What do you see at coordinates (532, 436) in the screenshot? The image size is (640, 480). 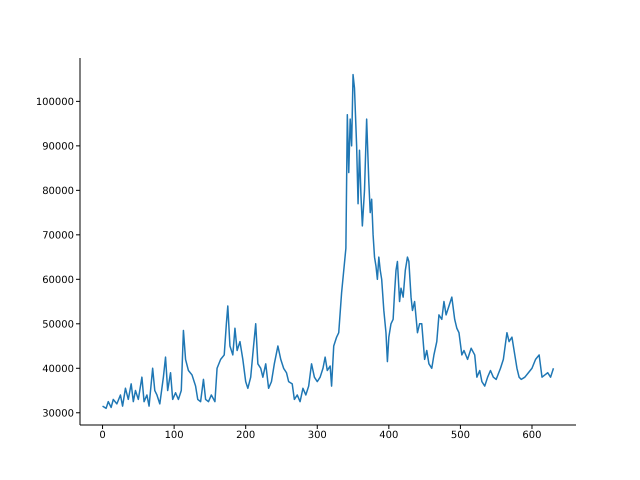 I see `x-tick-label: 600` at bounding box center [532, 436].